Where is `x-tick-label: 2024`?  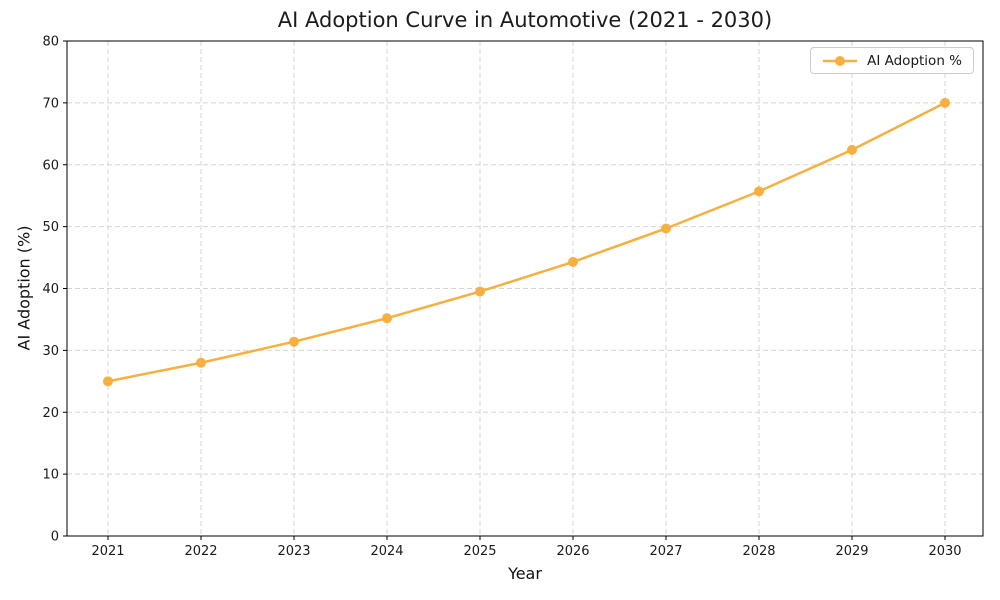
x-tick-label: 2024 is located at coordinates (386, 551).